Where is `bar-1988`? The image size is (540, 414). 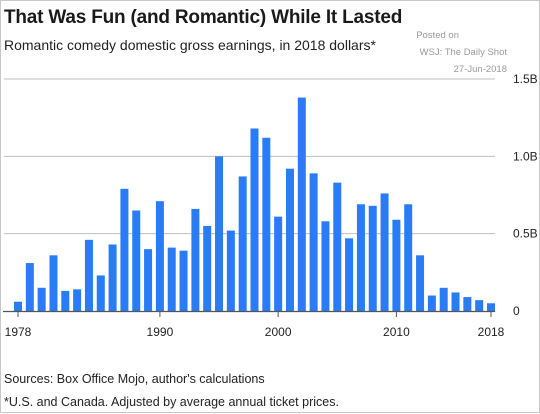 bar-1988 is located at coordinates (136, 260).